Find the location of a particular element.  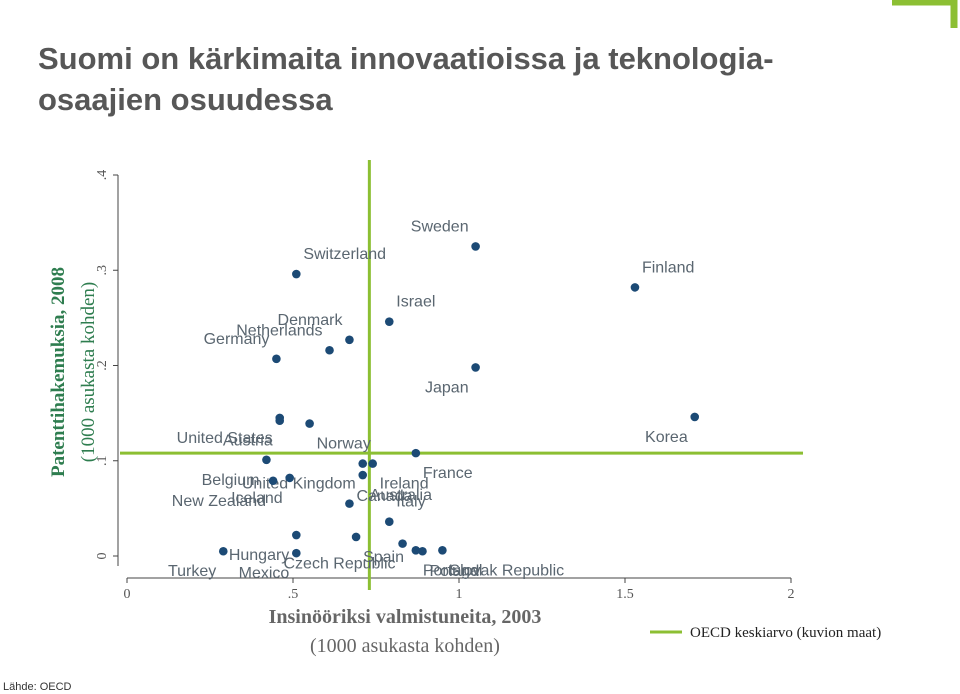

point-label: Israel is located at coordinates (415, 302).